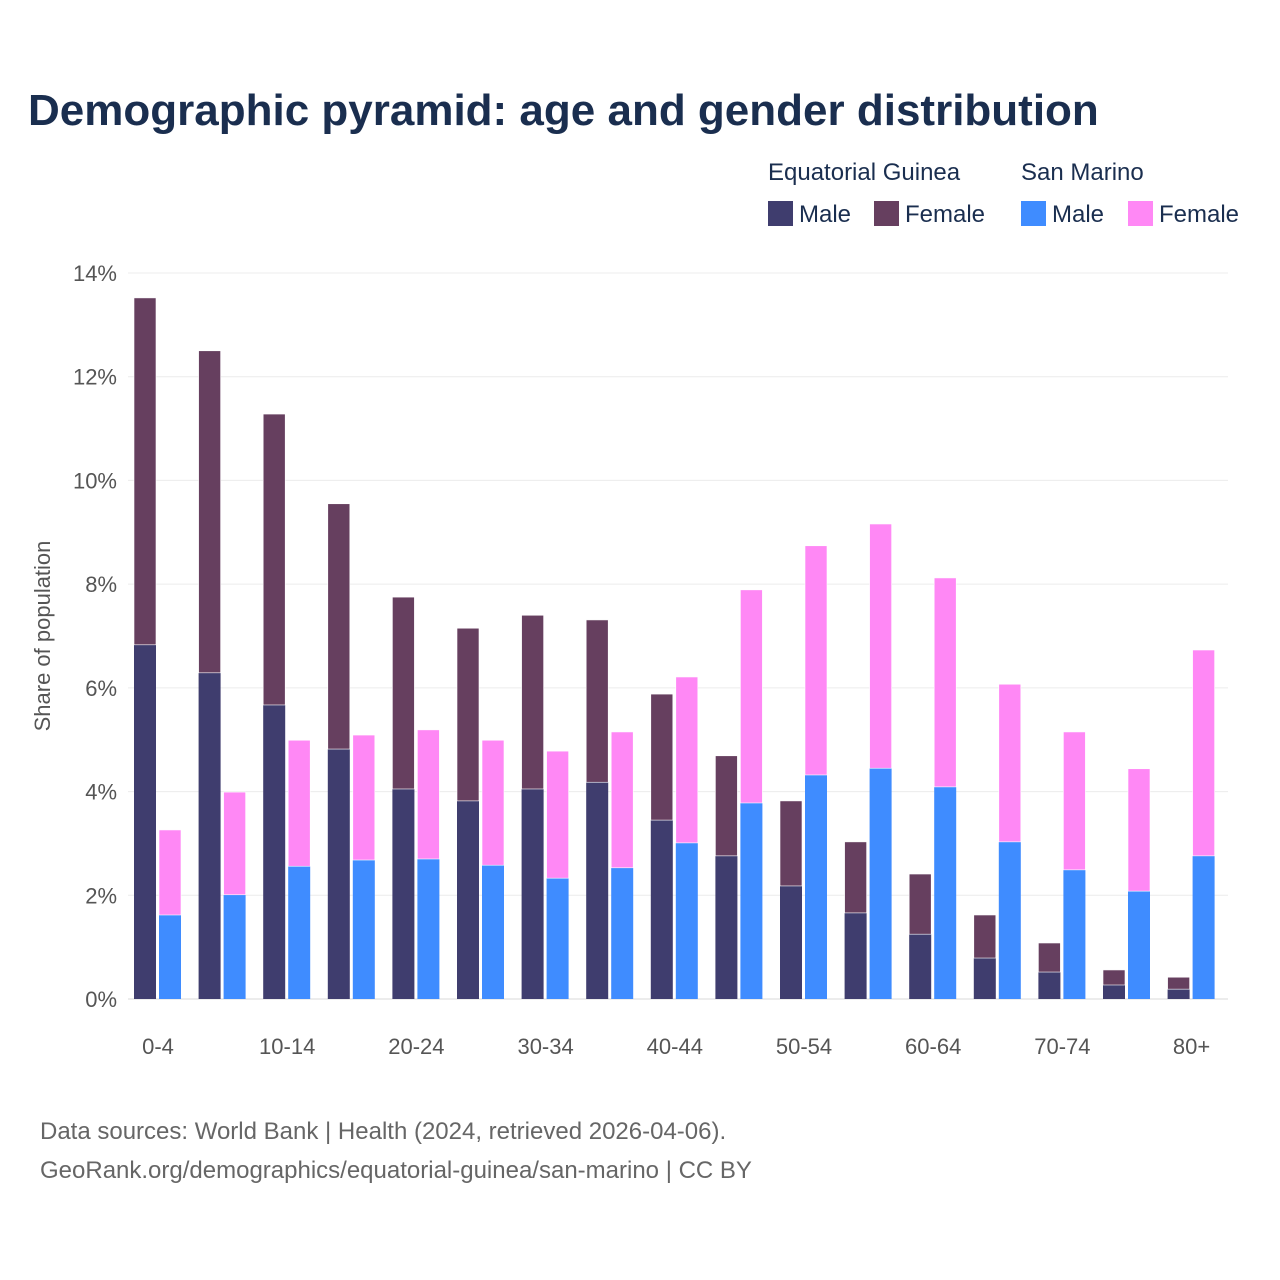 This screenshot has width=1280, height=1280. Describe the element at coordinates (158, 1046) in the screenshot. I see `x-tick-label: 0-4` at that location.